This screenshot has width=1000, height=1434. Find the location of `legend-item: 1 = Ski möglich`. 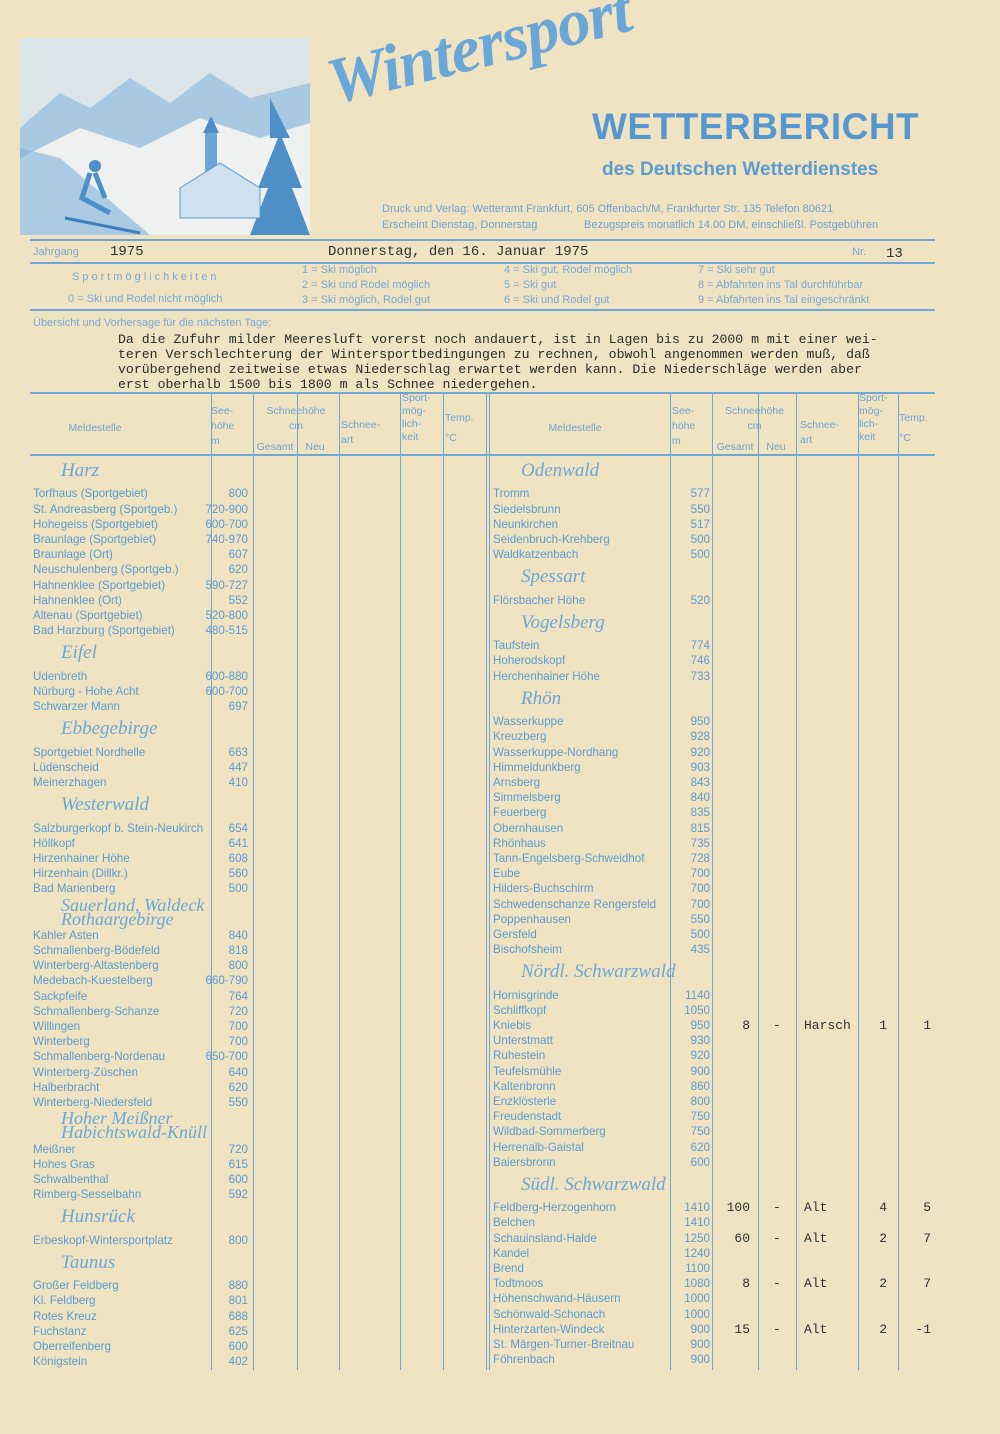

legend-item: 1 = Ski möglich is located at coordinates (339, 270).